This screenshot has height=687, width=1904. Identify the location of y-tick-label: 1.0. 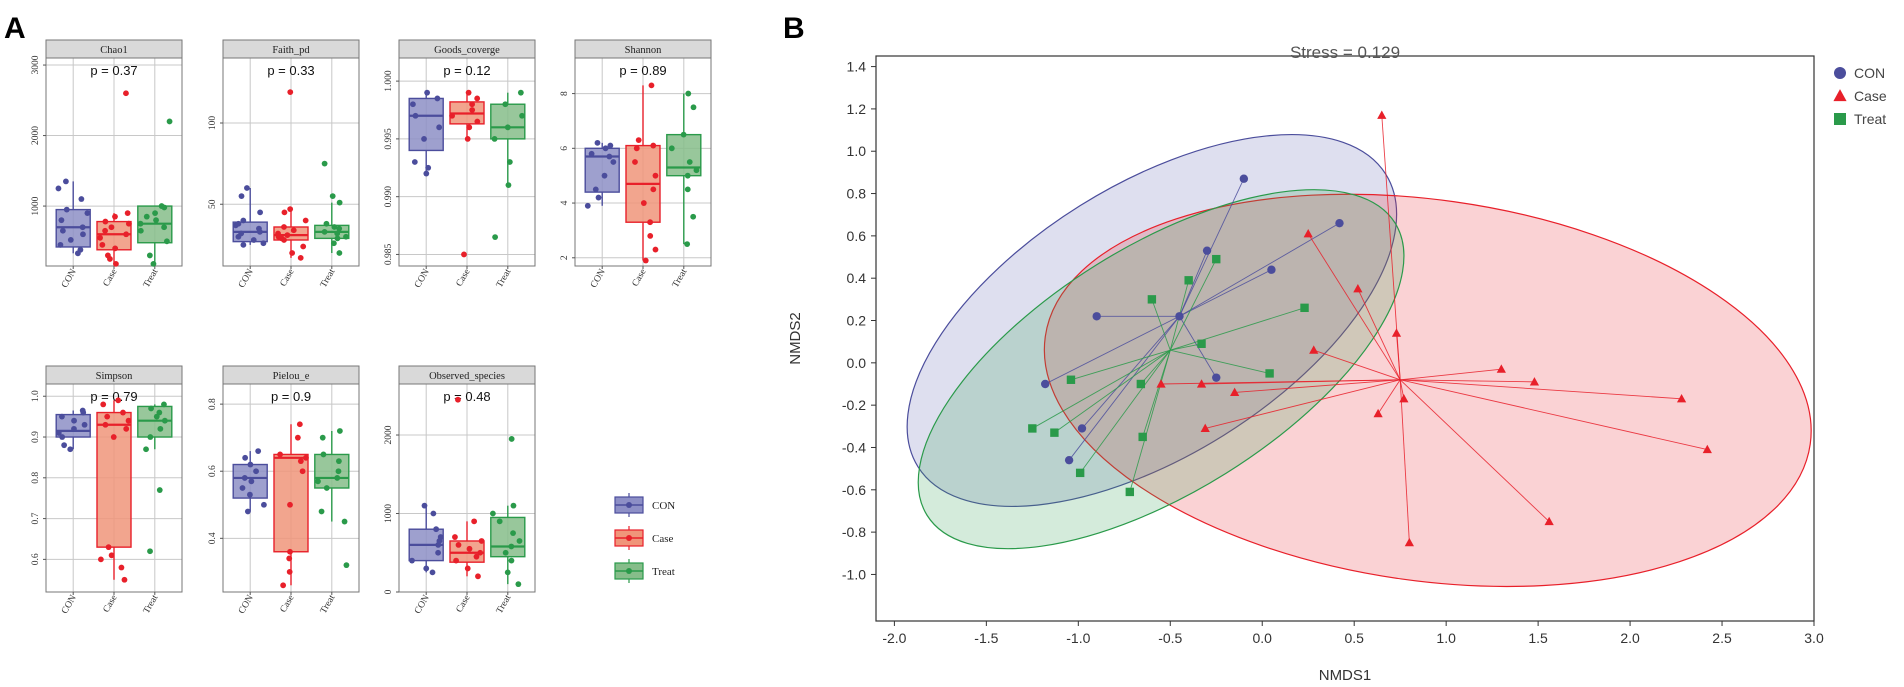
(857, 151).